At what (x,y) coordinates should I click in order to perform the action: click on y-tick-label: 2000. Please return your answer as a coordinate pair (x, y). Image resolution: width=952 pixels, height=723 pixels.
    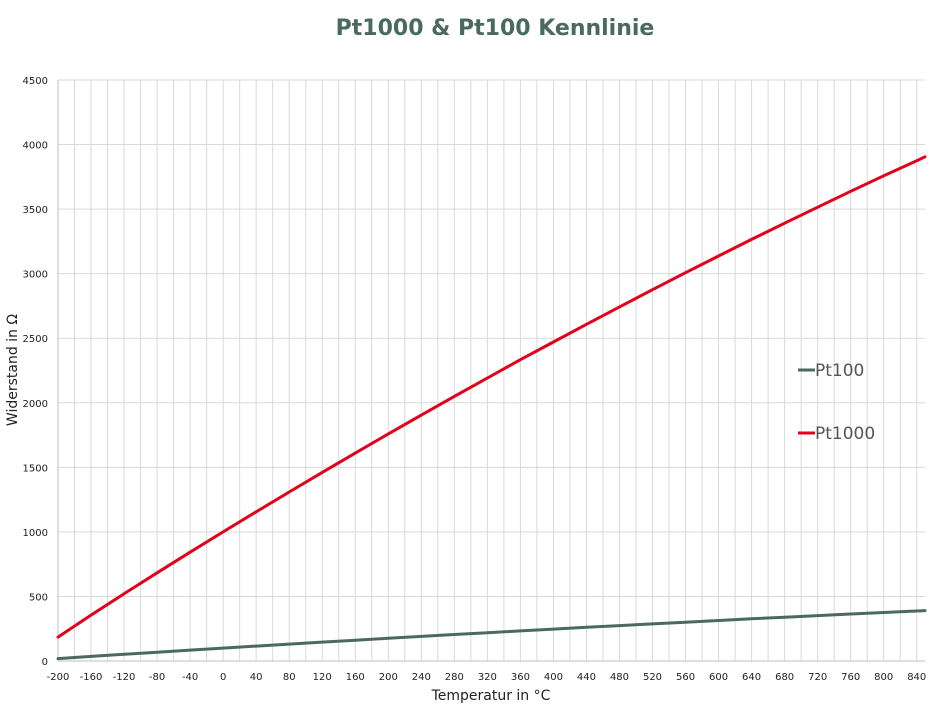
    Looking at the image, I should click on (35, 404).